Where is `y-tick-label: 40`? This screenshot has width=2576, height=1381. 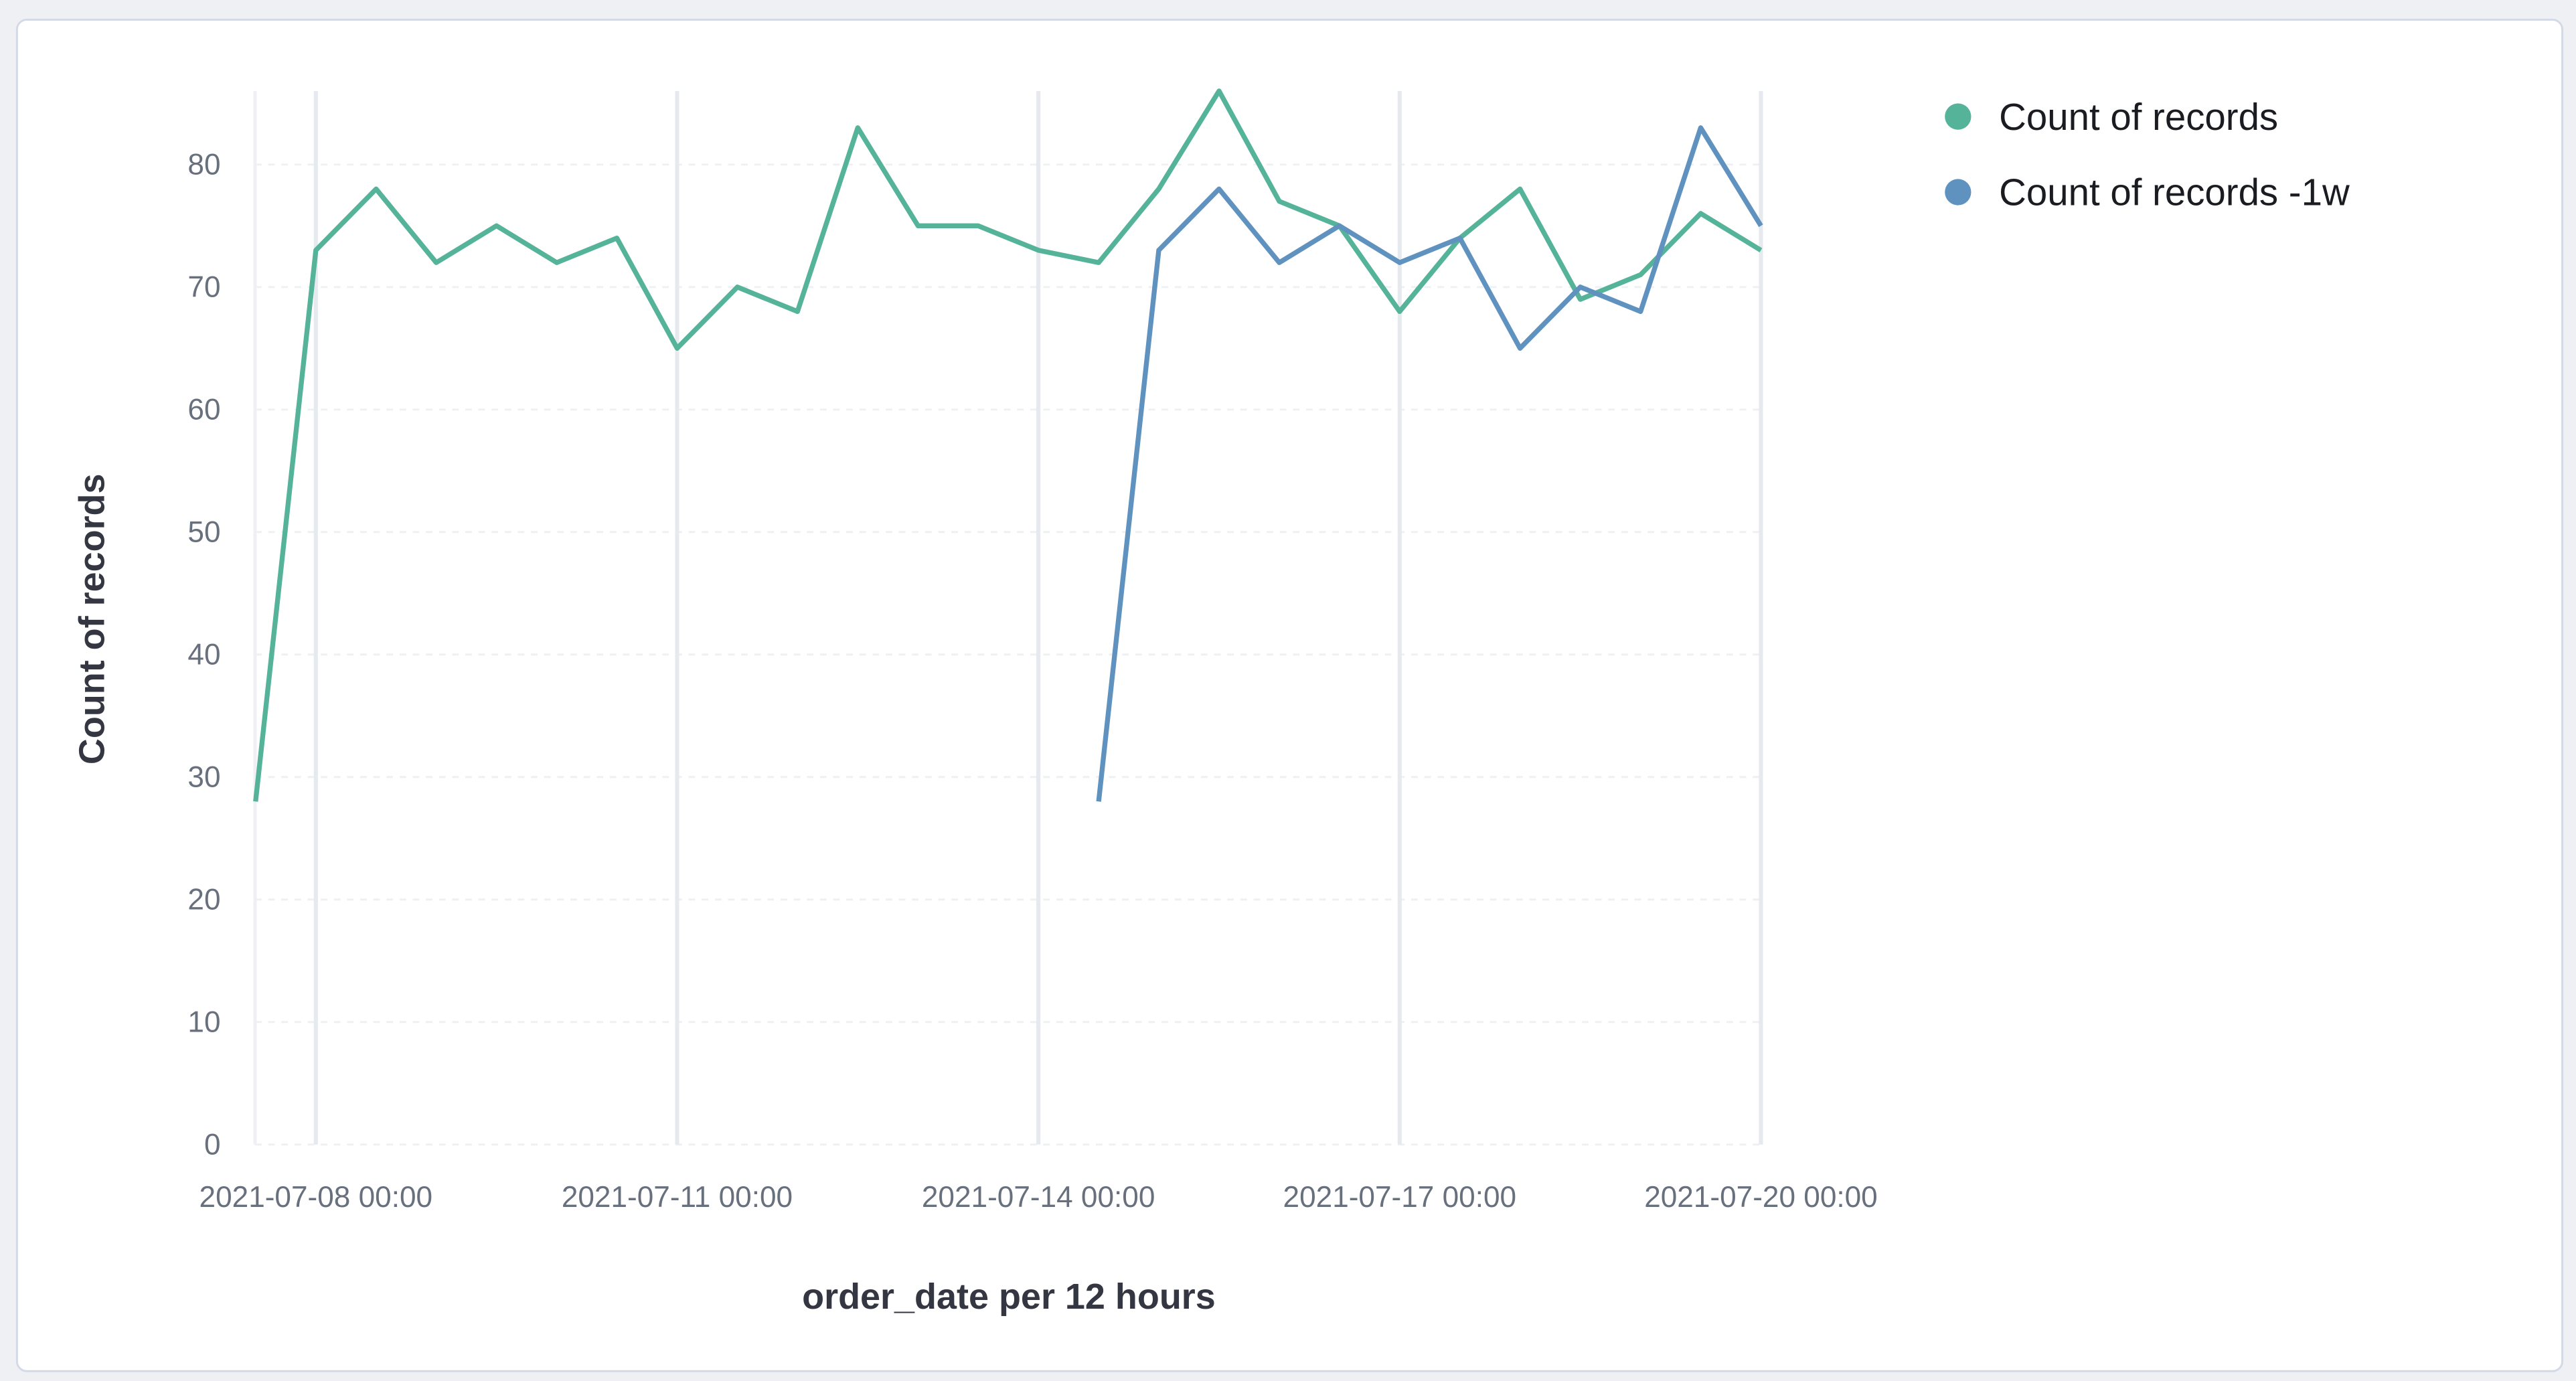
y-tick-label: 40 is located at coordinates (204, 654).